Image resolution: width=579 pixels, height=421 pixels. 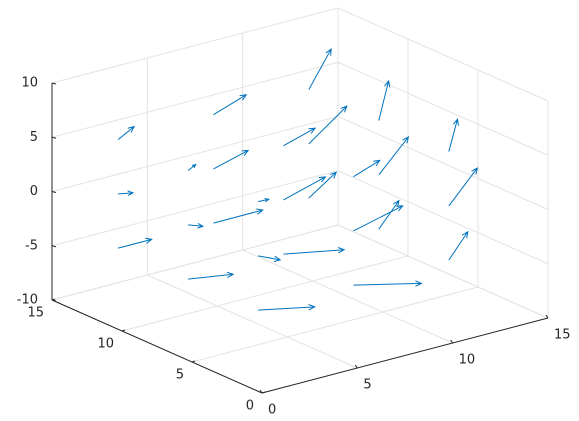 I want to click on z-tick-label: 10, so click(x=29, y=83).